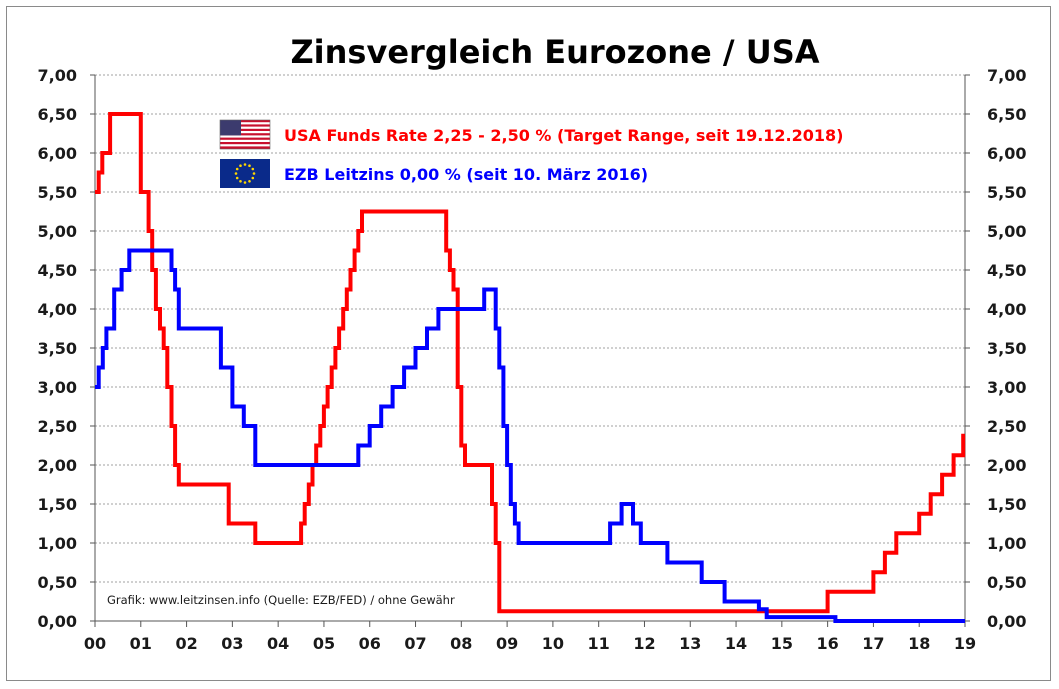 The height and width of the screenshot is (689, 1059). What do you see at coordinates (1006, 270) in the screenshot?
I see `y-tick-label-right: 4,50` at bounding box center [1006, 270].